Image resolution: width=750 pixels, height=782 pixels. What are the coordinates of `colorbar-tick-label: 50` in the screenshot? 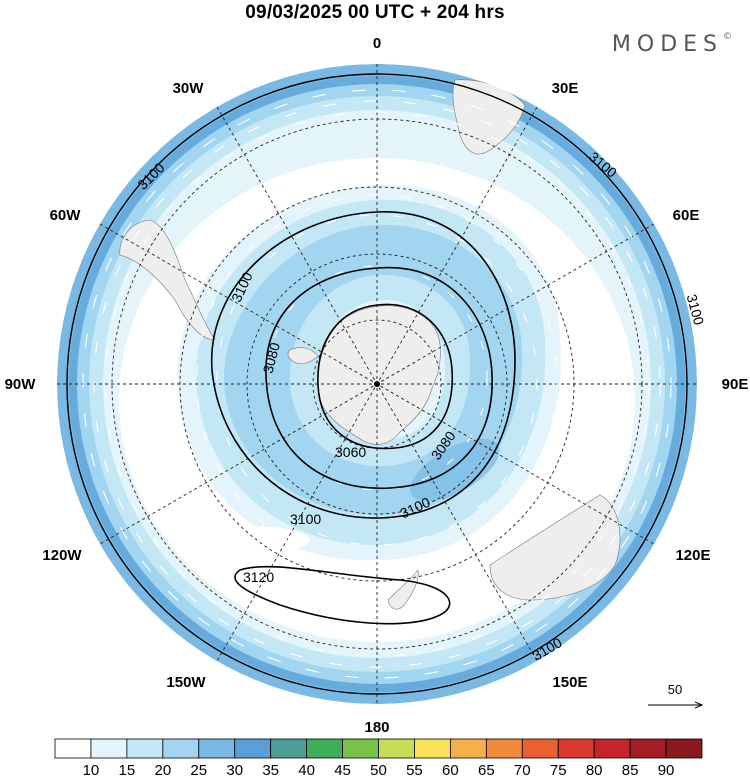 It's located at (378, 770).